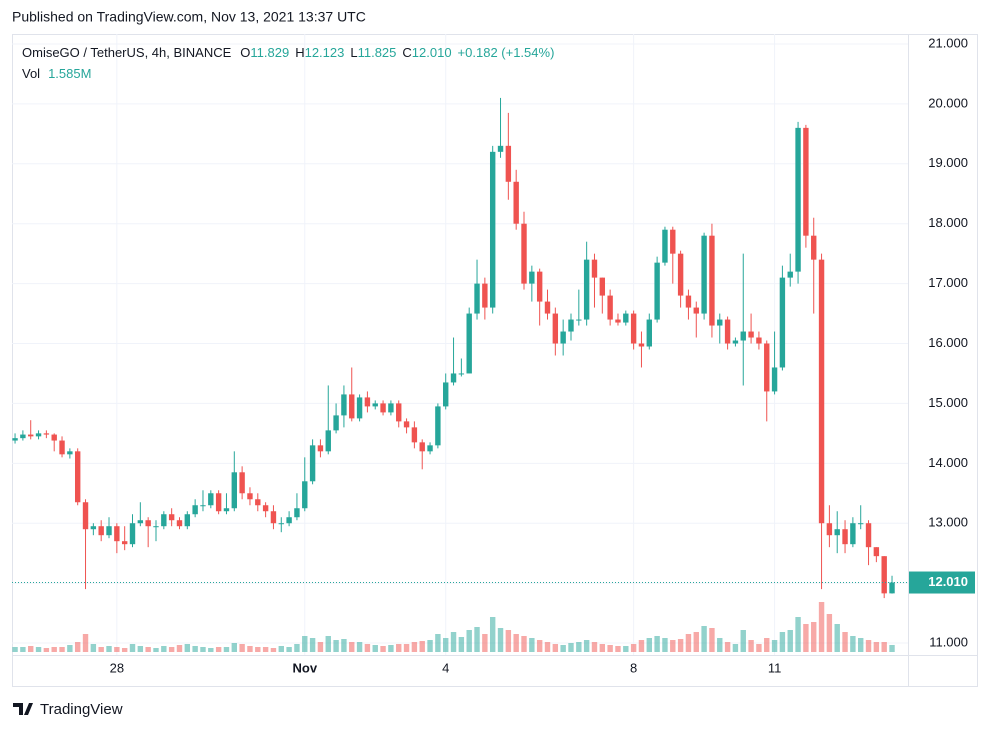 This screenshot has width=992, height=730. Describe the element at coordinates (377, 52) in the screenshot. I see `ohlc-value: 11.825` at that location.